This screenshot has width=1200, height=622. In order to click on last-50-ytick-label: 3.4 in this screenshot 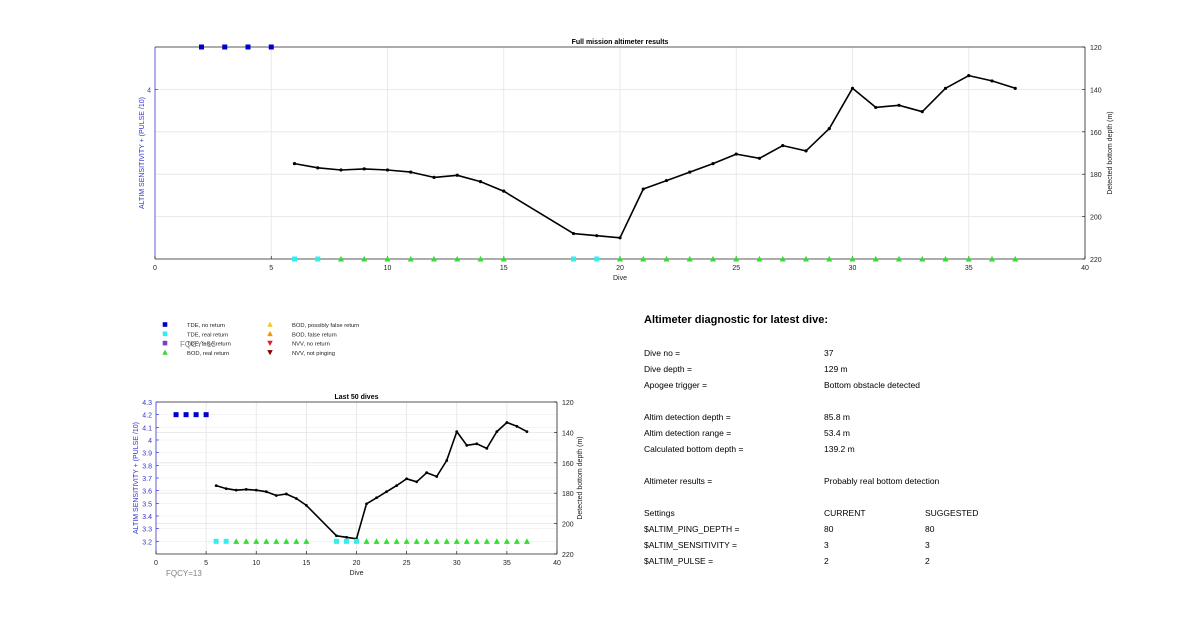, I will do `click(147, 517)`.